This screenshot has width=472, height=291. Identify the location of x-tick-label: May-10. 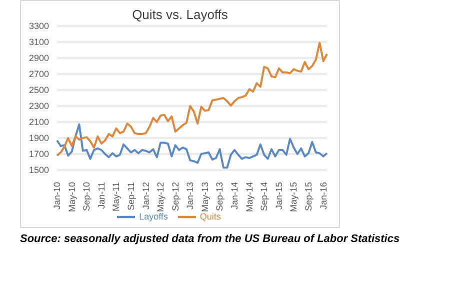
(71, 197).